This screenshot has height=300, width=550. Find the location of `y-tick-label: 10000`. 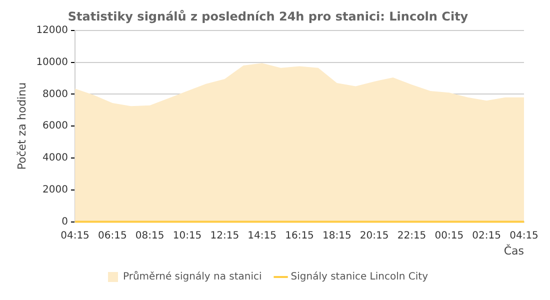

y-tick-label: 10000 is located at coordinates (52, 62).